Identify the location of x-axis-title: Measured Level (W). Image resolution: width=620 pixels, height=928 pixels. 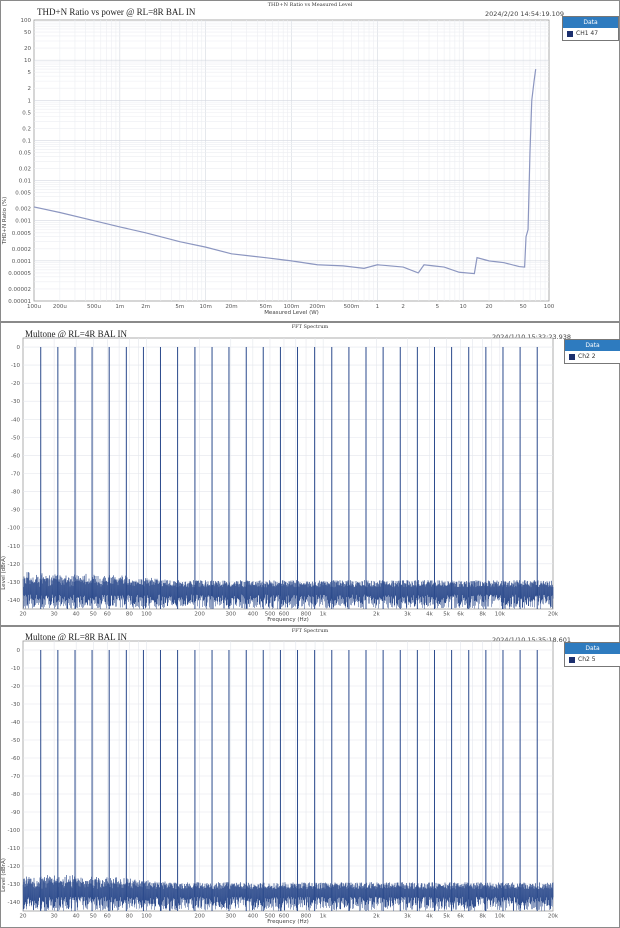
(291, 313).